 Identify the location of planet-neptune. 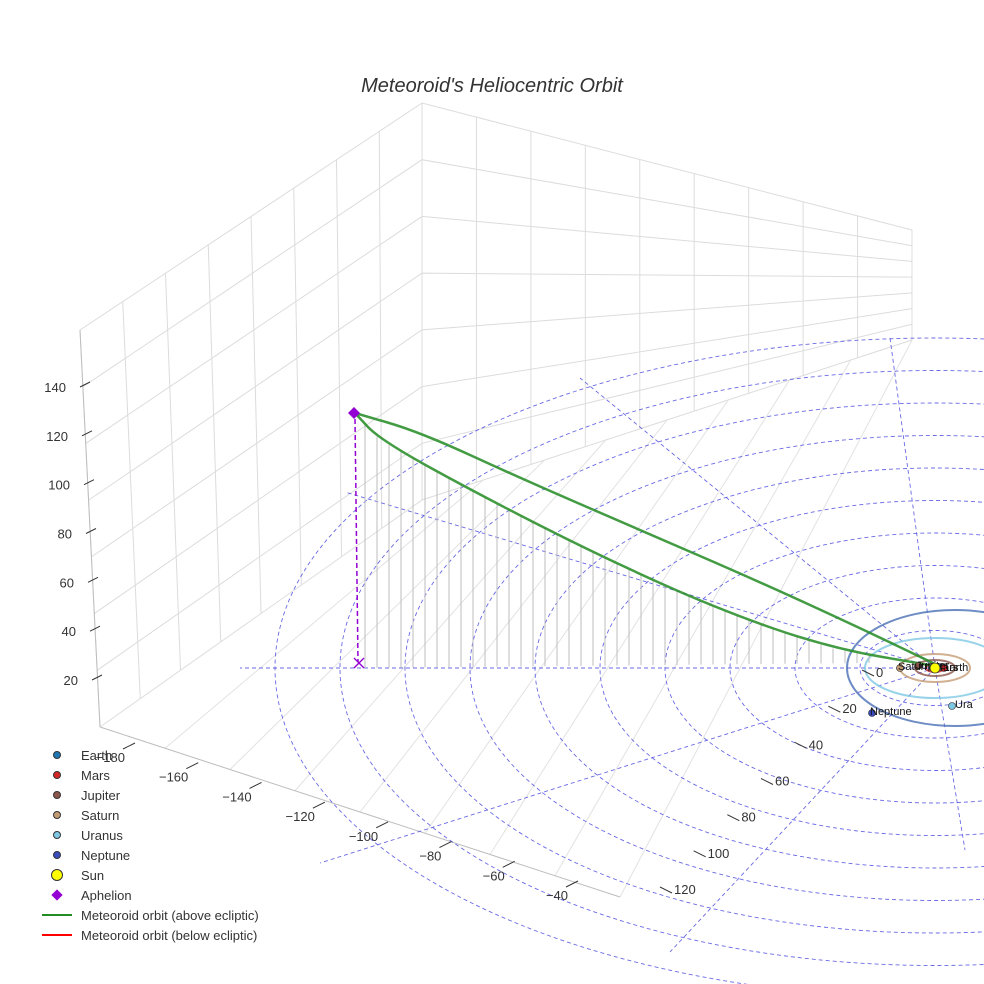
(872, 713).